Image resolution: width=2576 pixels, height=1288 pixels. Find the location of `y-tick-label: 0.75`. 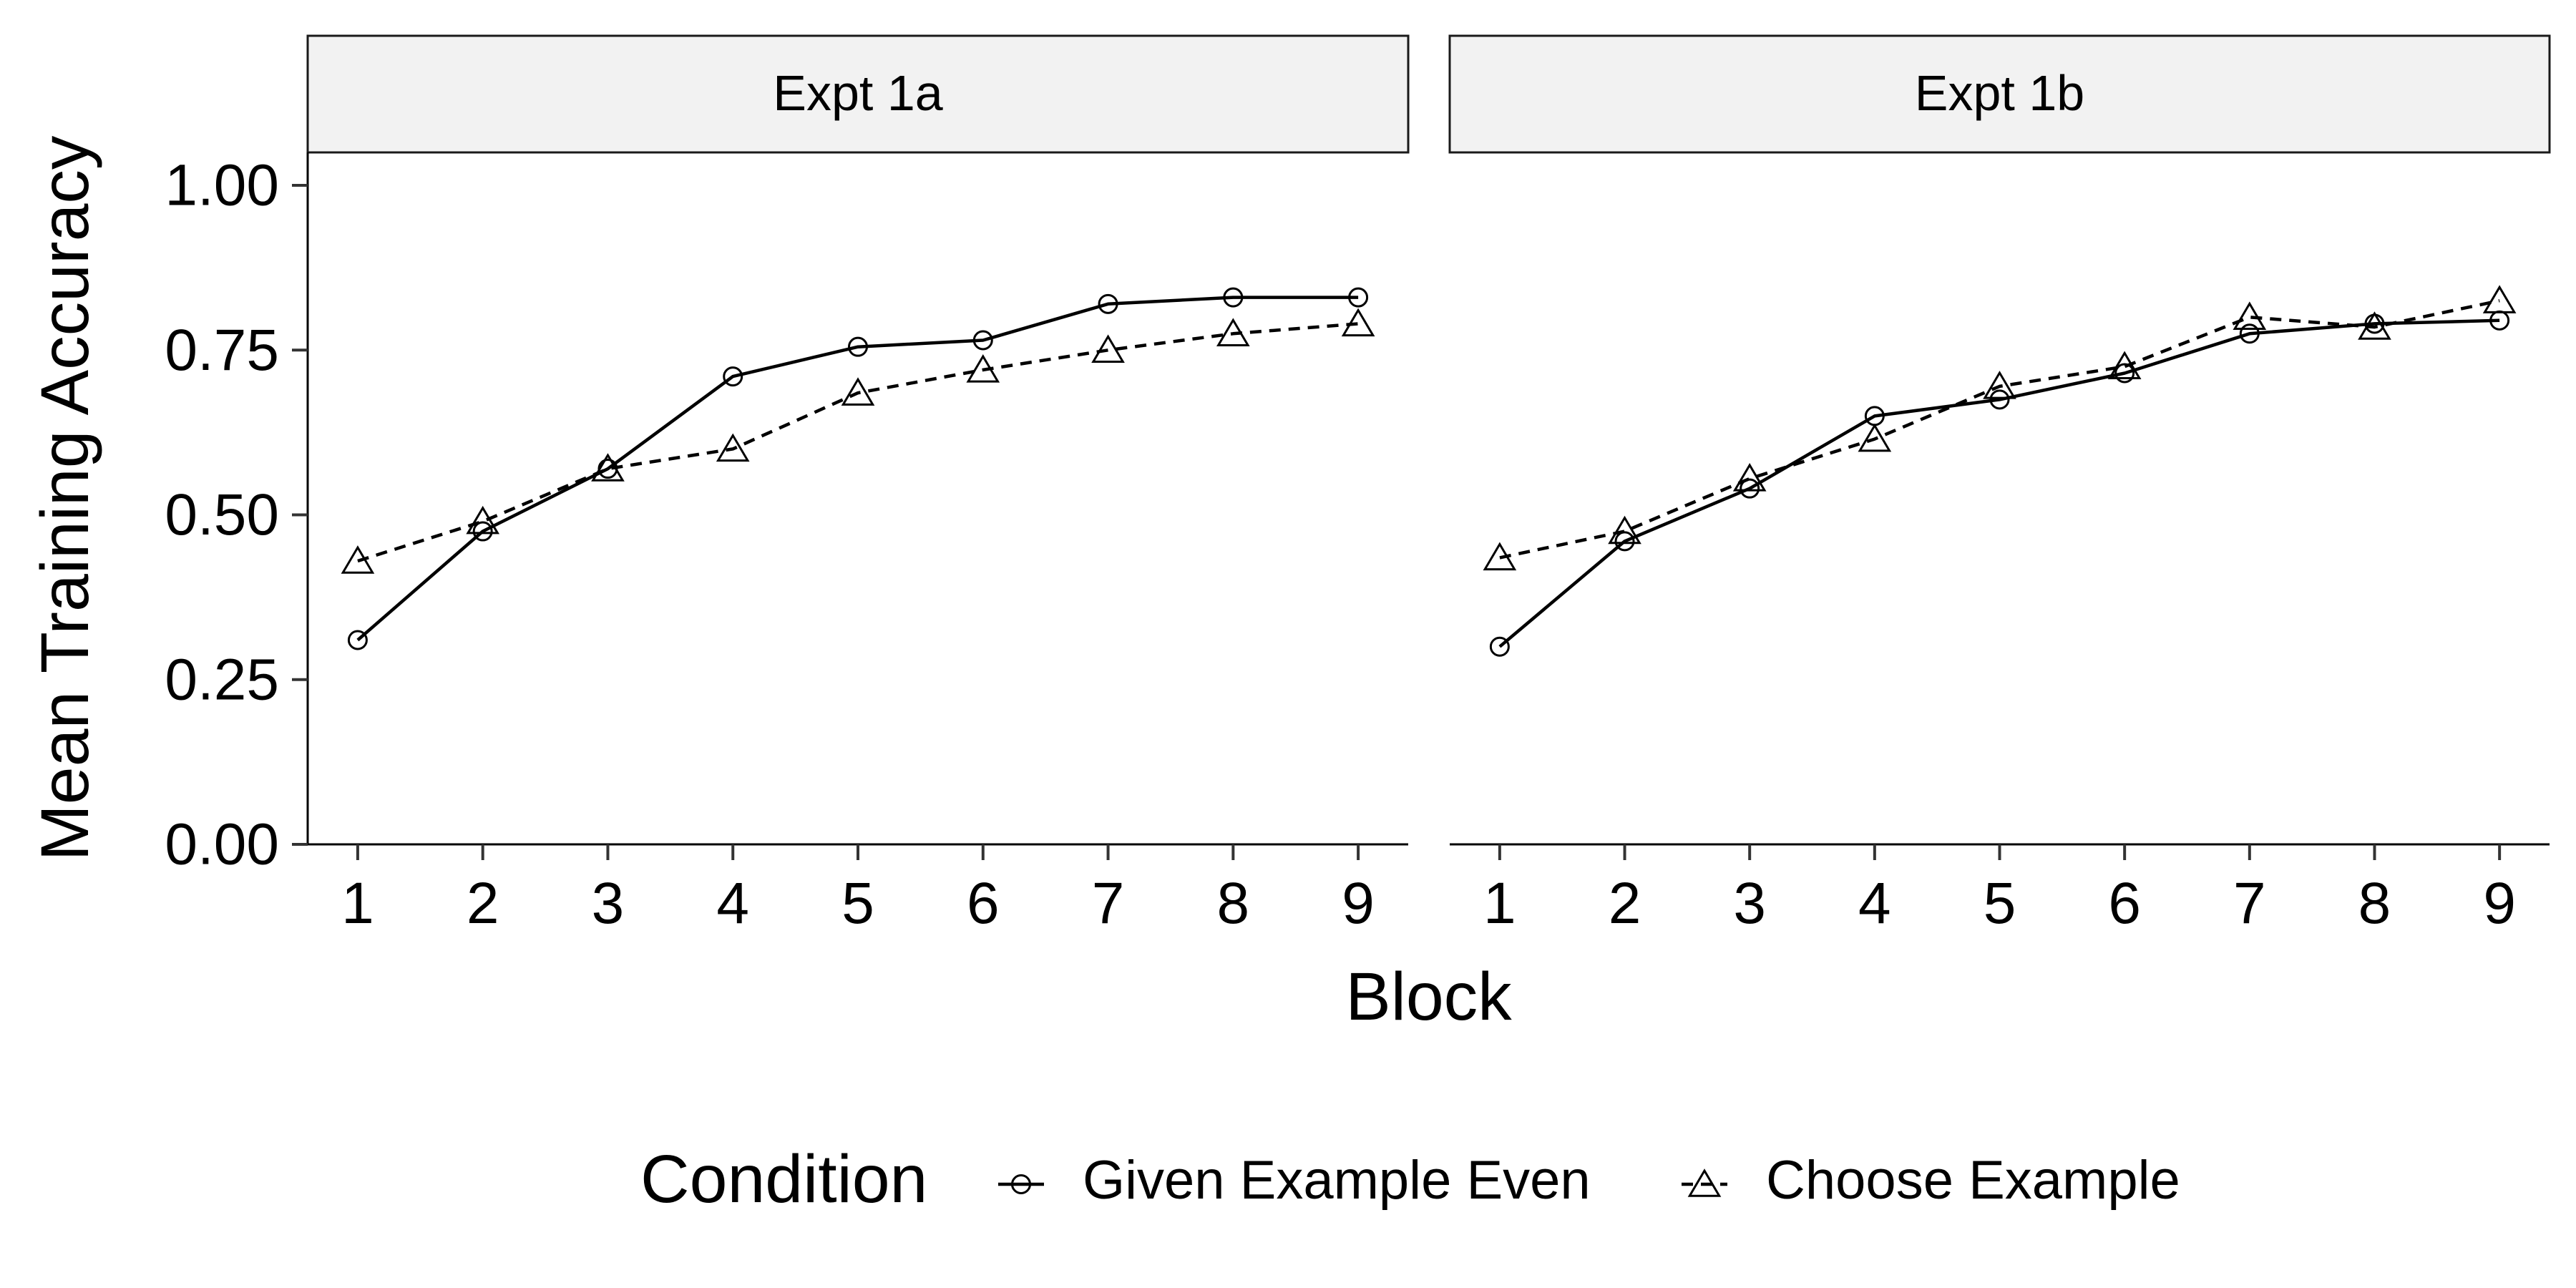

y-tick-label: 0.75 is located at coordinates (222, 350).